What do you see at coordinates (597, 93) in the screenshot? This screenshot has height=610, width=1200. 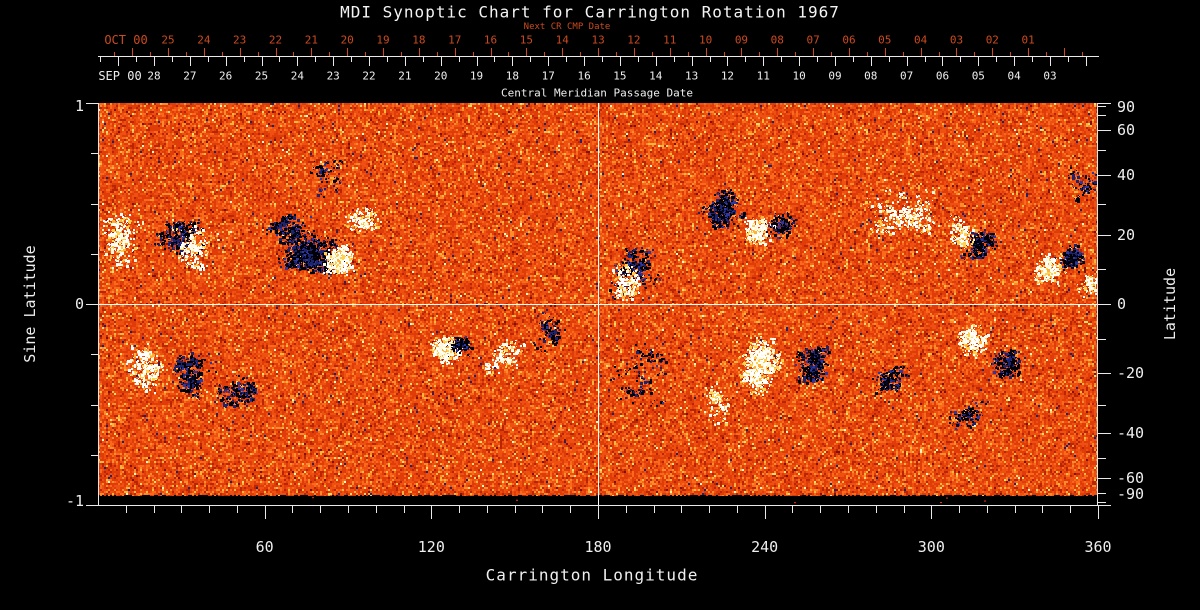 I see `cmp-axis-title: Central Meridian Passage Date` at bounding box center [597, 93].